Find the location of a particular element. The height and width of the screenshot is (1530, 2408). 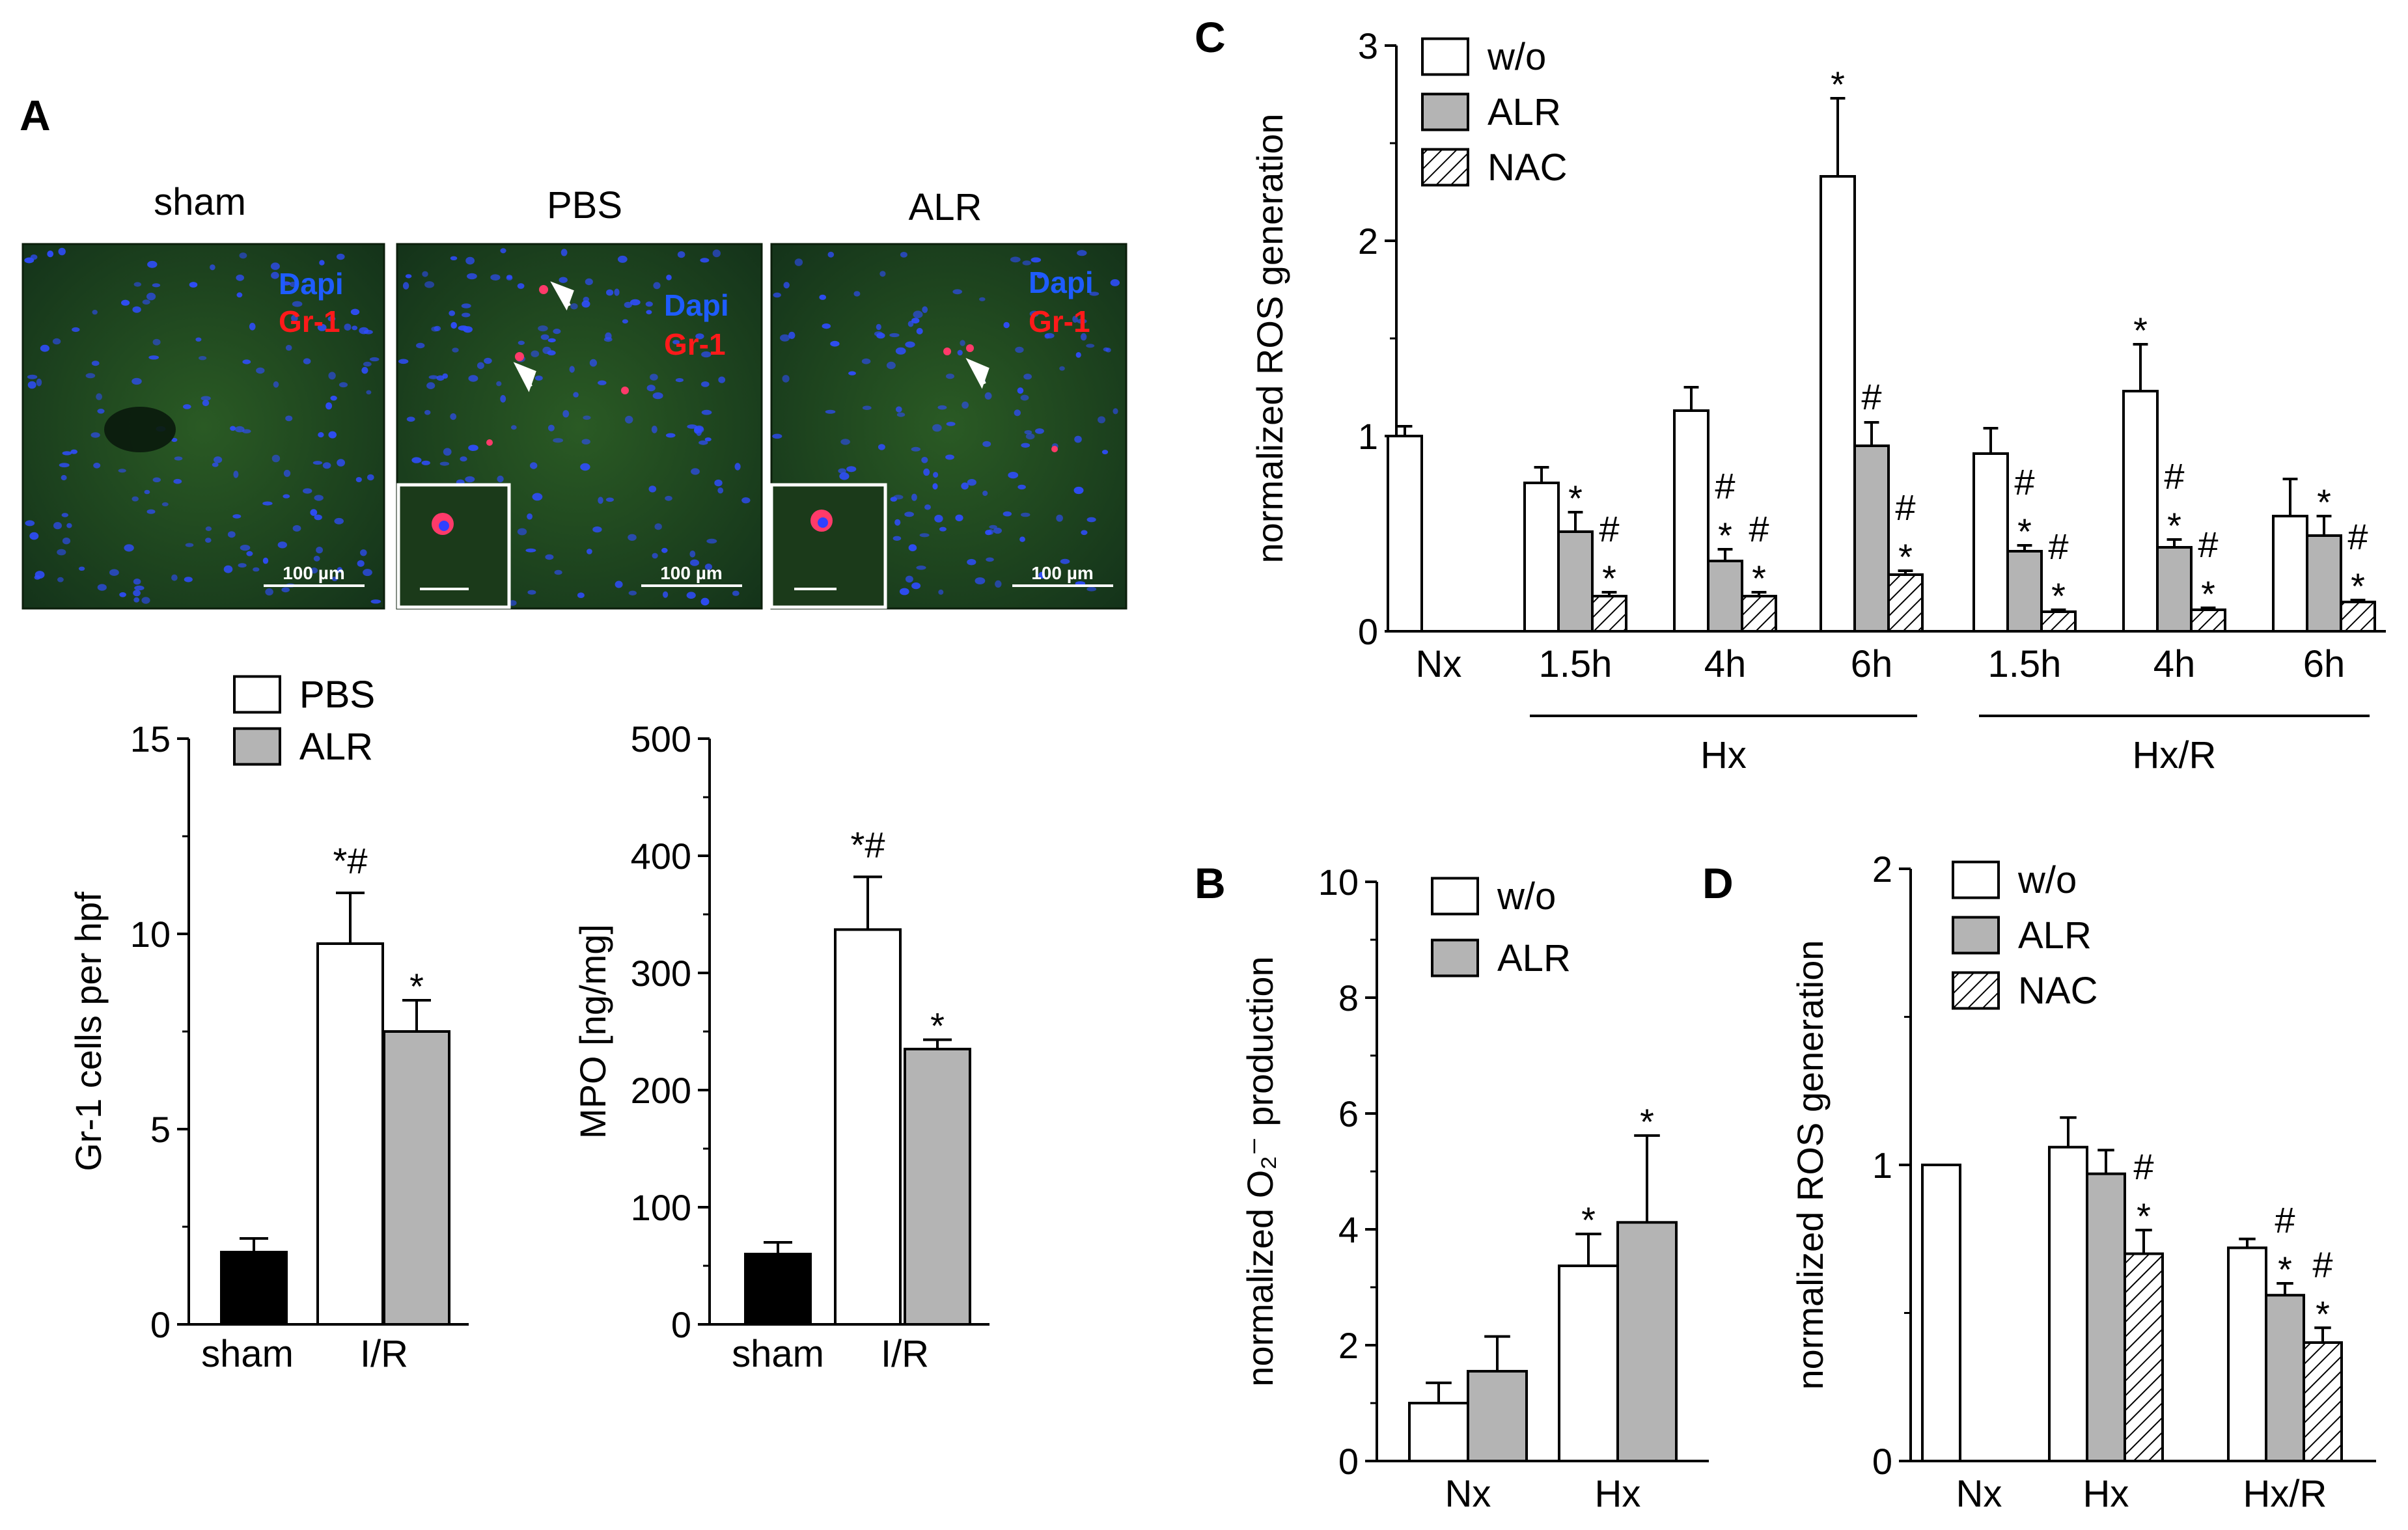

scale-bar-label: 100 µm is located at coordinates (314, 573).